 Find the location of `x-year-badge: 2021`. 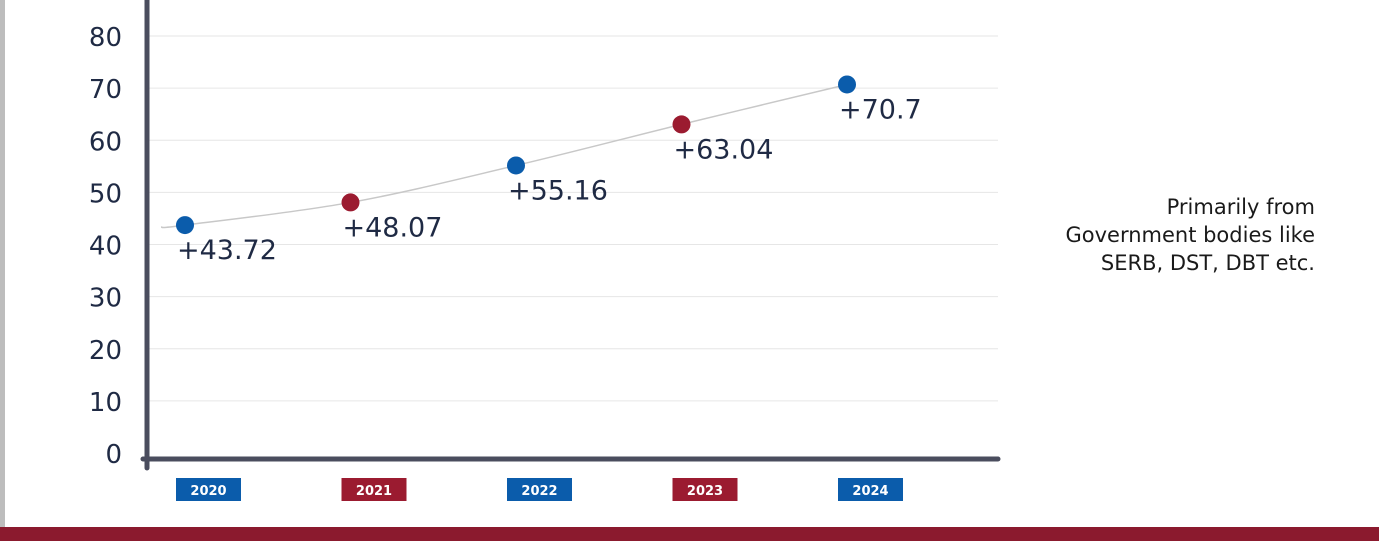

x-year-badge: 2021 is located at coordinates (374, 489).